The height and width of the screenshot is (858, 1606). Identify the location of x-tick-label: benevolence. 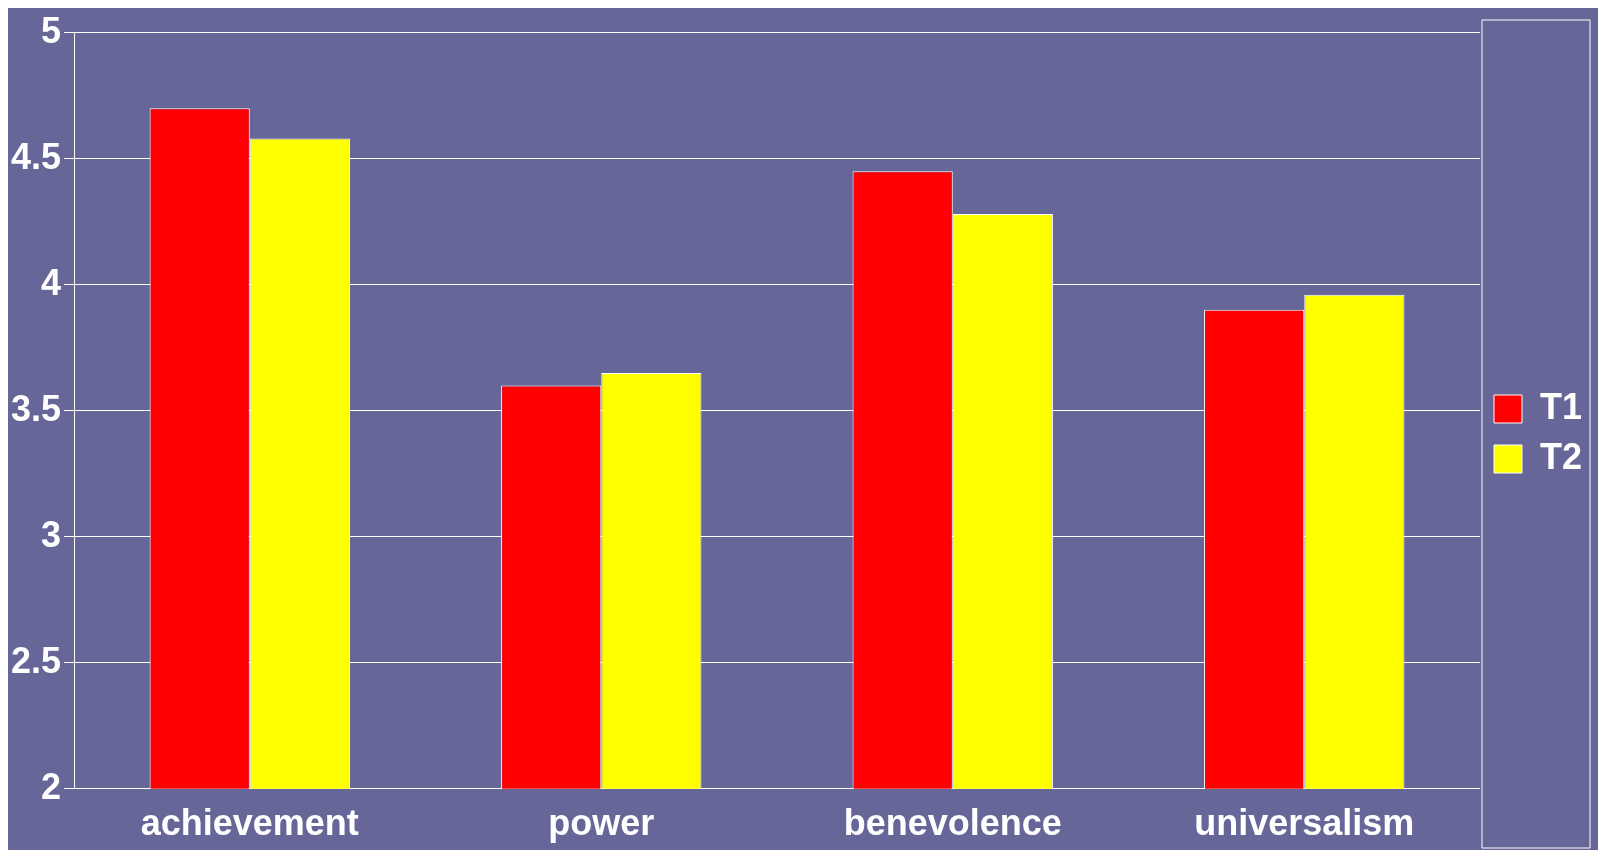
(952, 823).